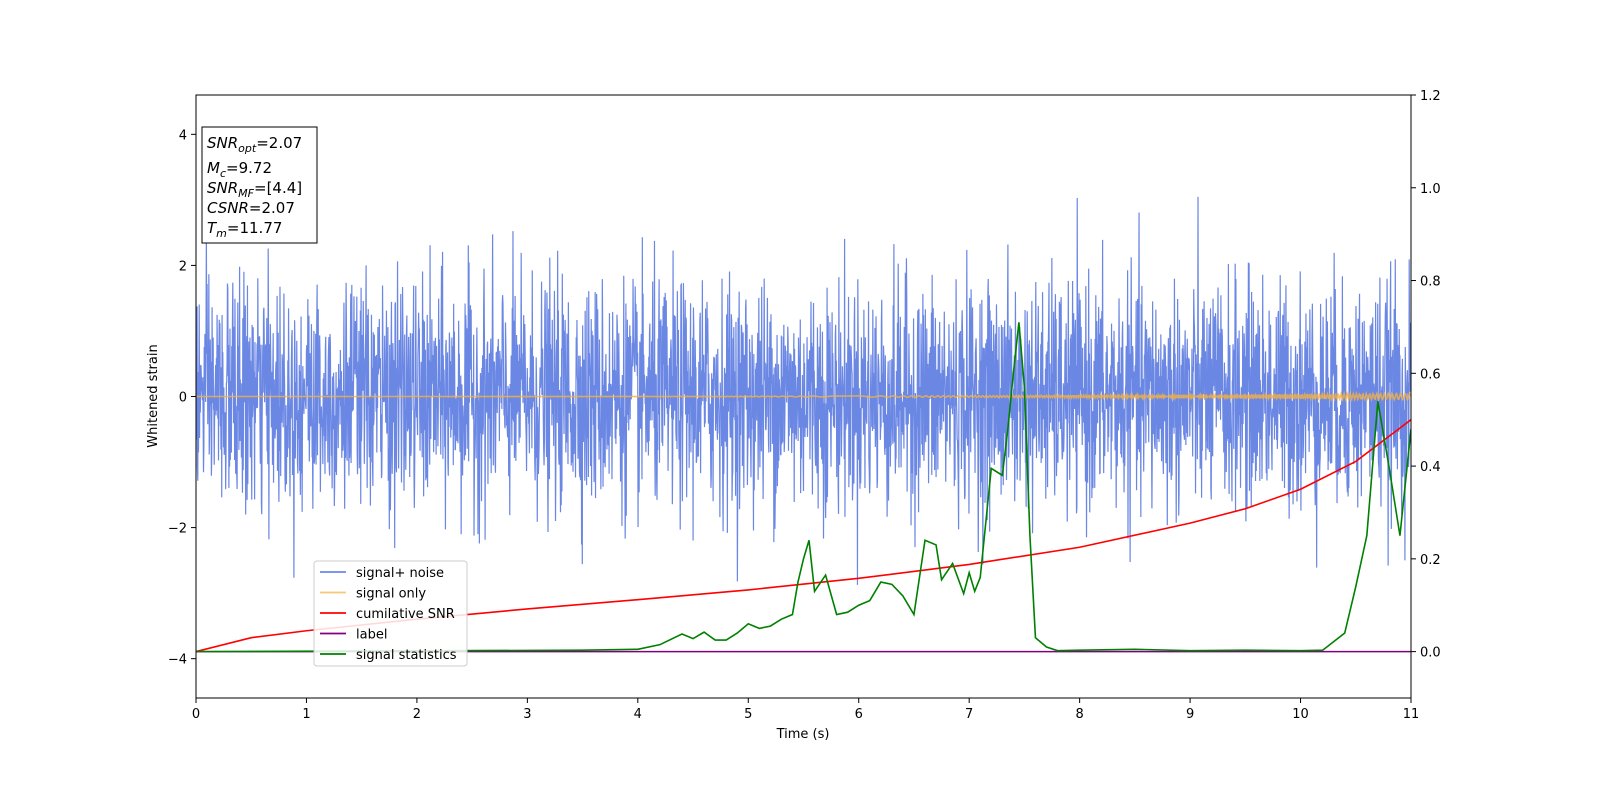  What do you see at coordinates (212, 228) in the screenshot?
I see `annotation-symbol: T` at bounding box center [212, 228].